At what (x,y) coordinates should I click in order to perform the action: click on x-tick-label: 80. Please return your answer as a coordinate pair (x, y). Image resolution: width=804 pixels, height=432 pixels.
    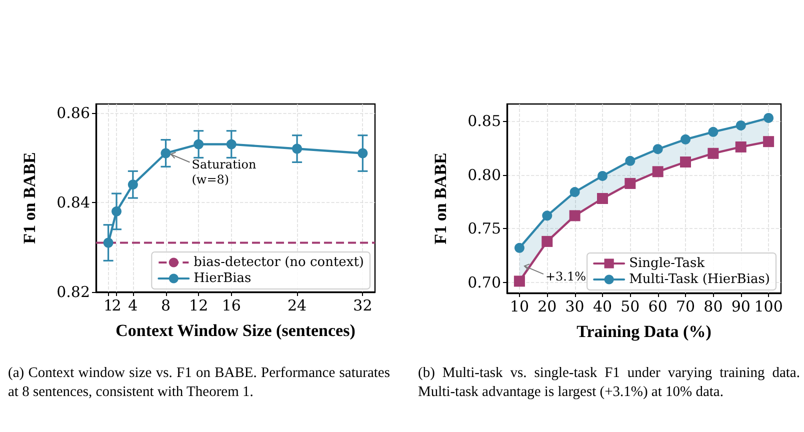
    Looking at the image, I should click on (713, 307).